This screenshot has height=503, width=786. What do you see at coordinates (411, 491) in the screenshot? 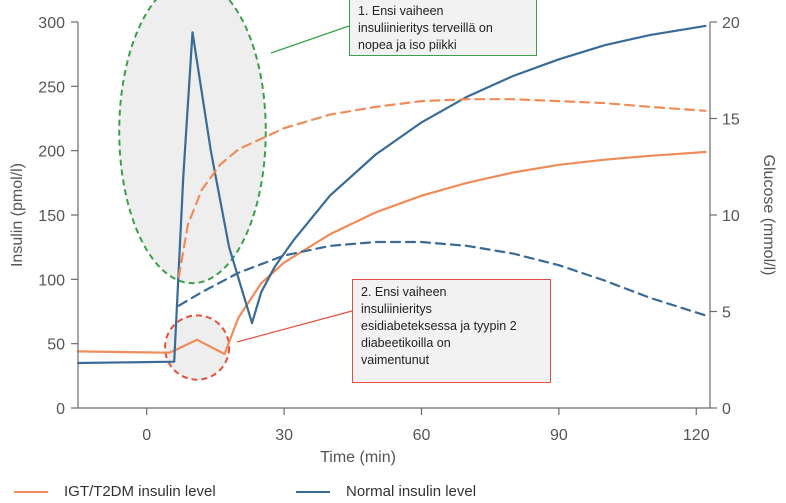
I see `legend-label-normal: Normal insulin level` at bounding box center [411, 491].